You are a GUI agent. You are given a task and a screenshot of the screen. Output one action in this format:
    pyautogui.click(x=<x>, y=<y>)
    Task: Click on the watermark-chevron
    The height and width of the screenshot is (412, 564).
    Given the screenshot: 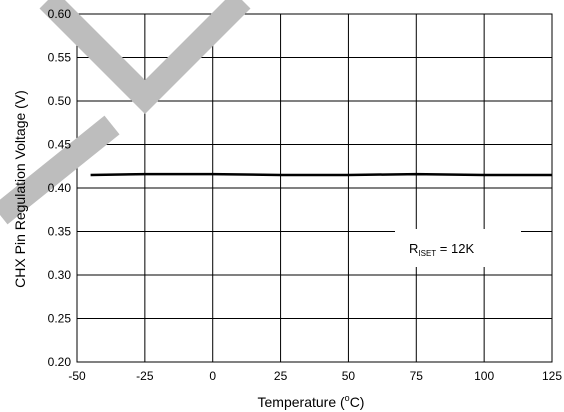 What is the action you would take?
    pyautogui.click(x=145, y=57)
    